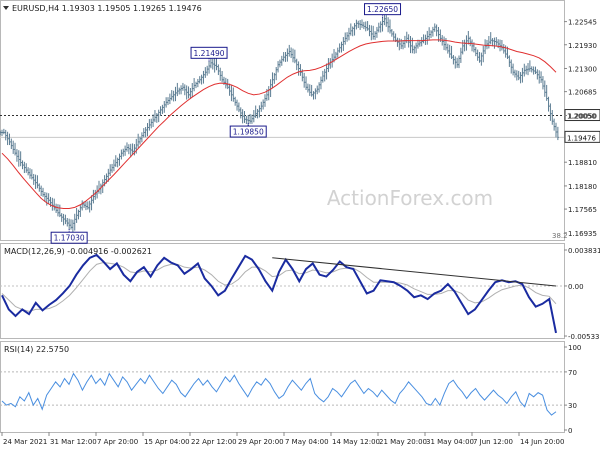 The height and width of the screenshot is (450, 600). Describe the element at coordinates (493, 442) in the screenshot. I see `x-tick-label: 7 Jun 12:00` at that location.